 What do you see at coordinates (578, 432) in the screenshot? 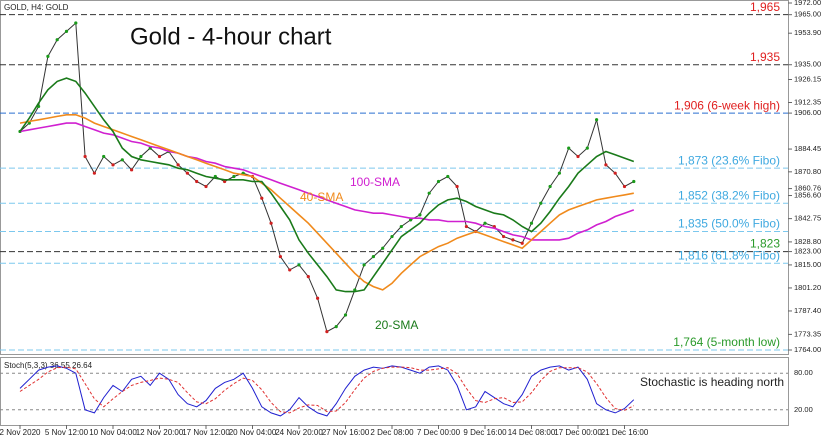
I see `x-tick-label: 17 Dec 00:00` at bounding box center [578, 432].